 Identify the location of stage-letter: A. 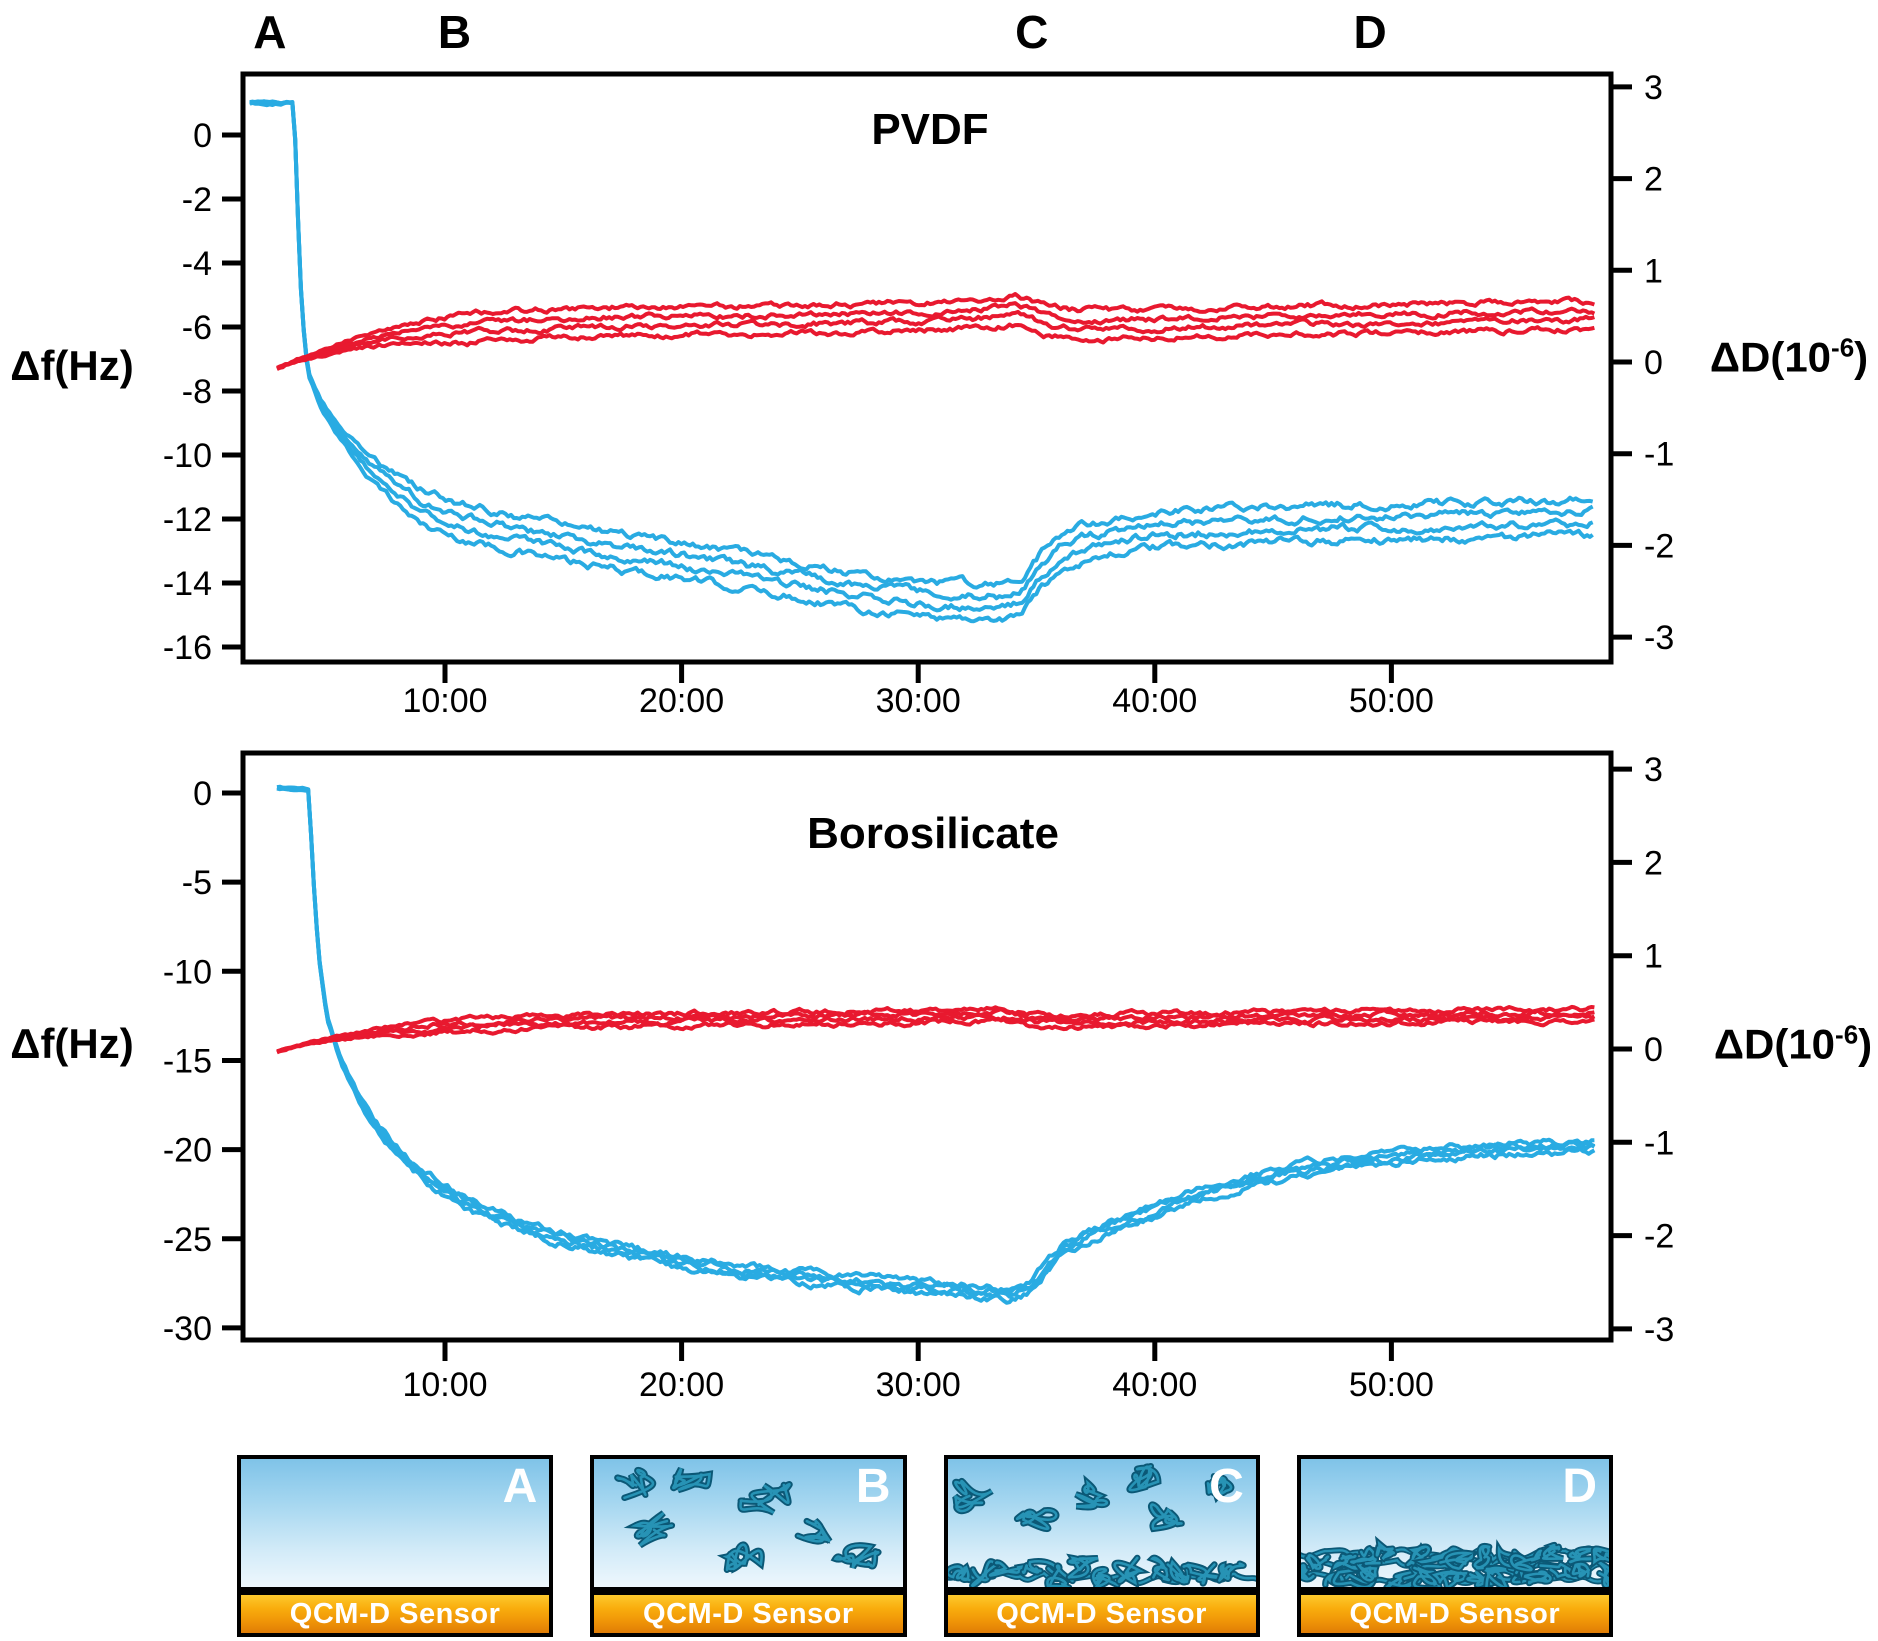
(269, 32).